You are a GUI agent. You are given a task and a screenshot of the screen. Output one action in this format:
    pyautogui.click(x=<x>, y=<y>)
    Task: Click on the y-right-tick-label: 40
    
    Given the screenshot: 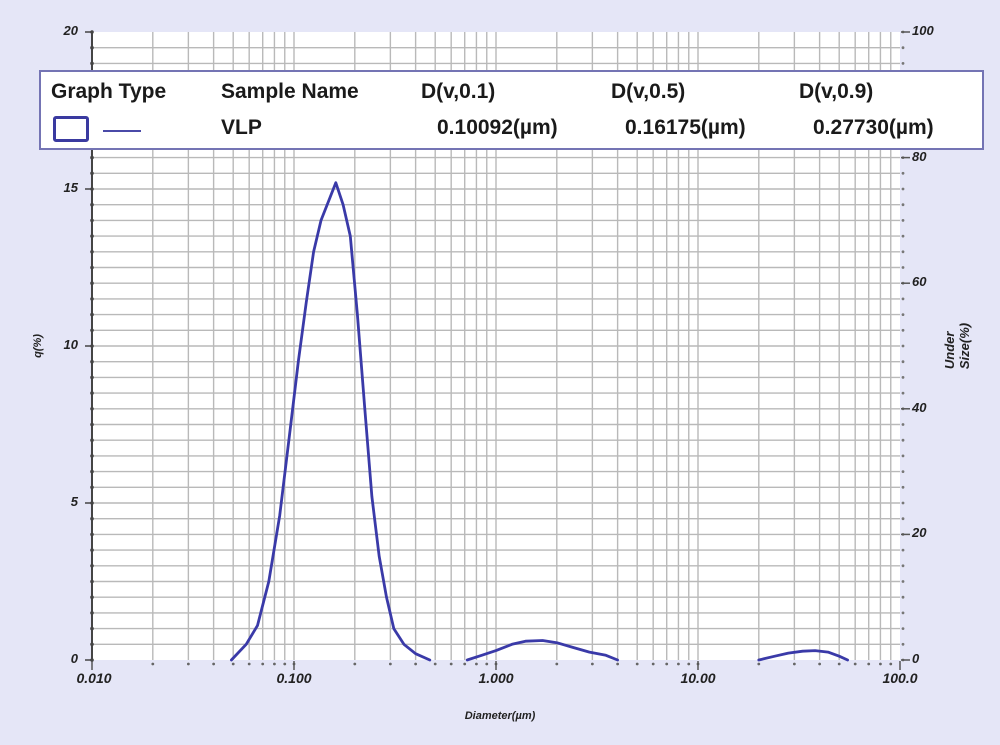 What is the action you would take?
    pyautogui.click(x=919, y=407)
    